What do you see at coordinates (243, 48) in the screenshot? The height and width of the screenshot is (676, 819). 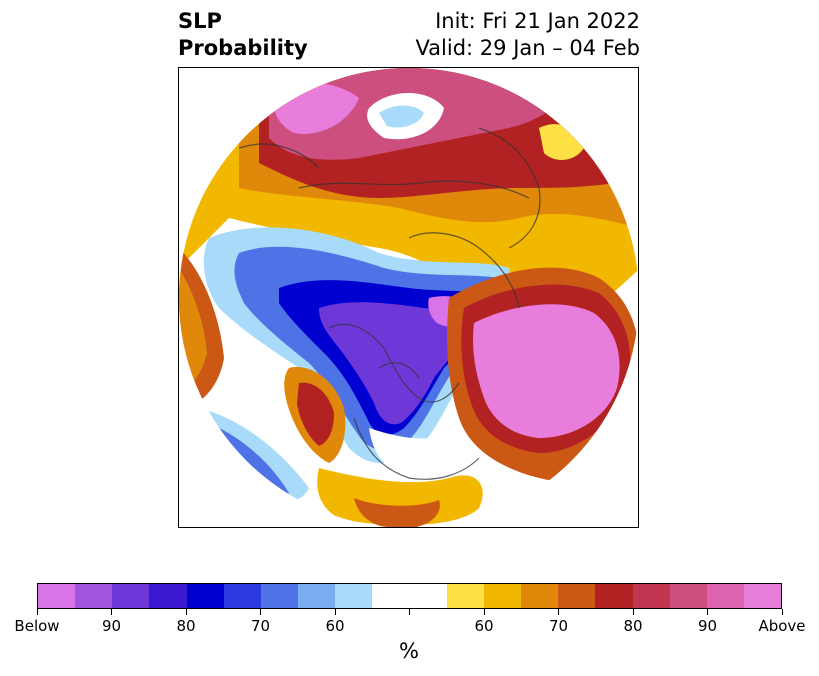 I see `title-line-2: Probability` at bounding box center [243, 48].